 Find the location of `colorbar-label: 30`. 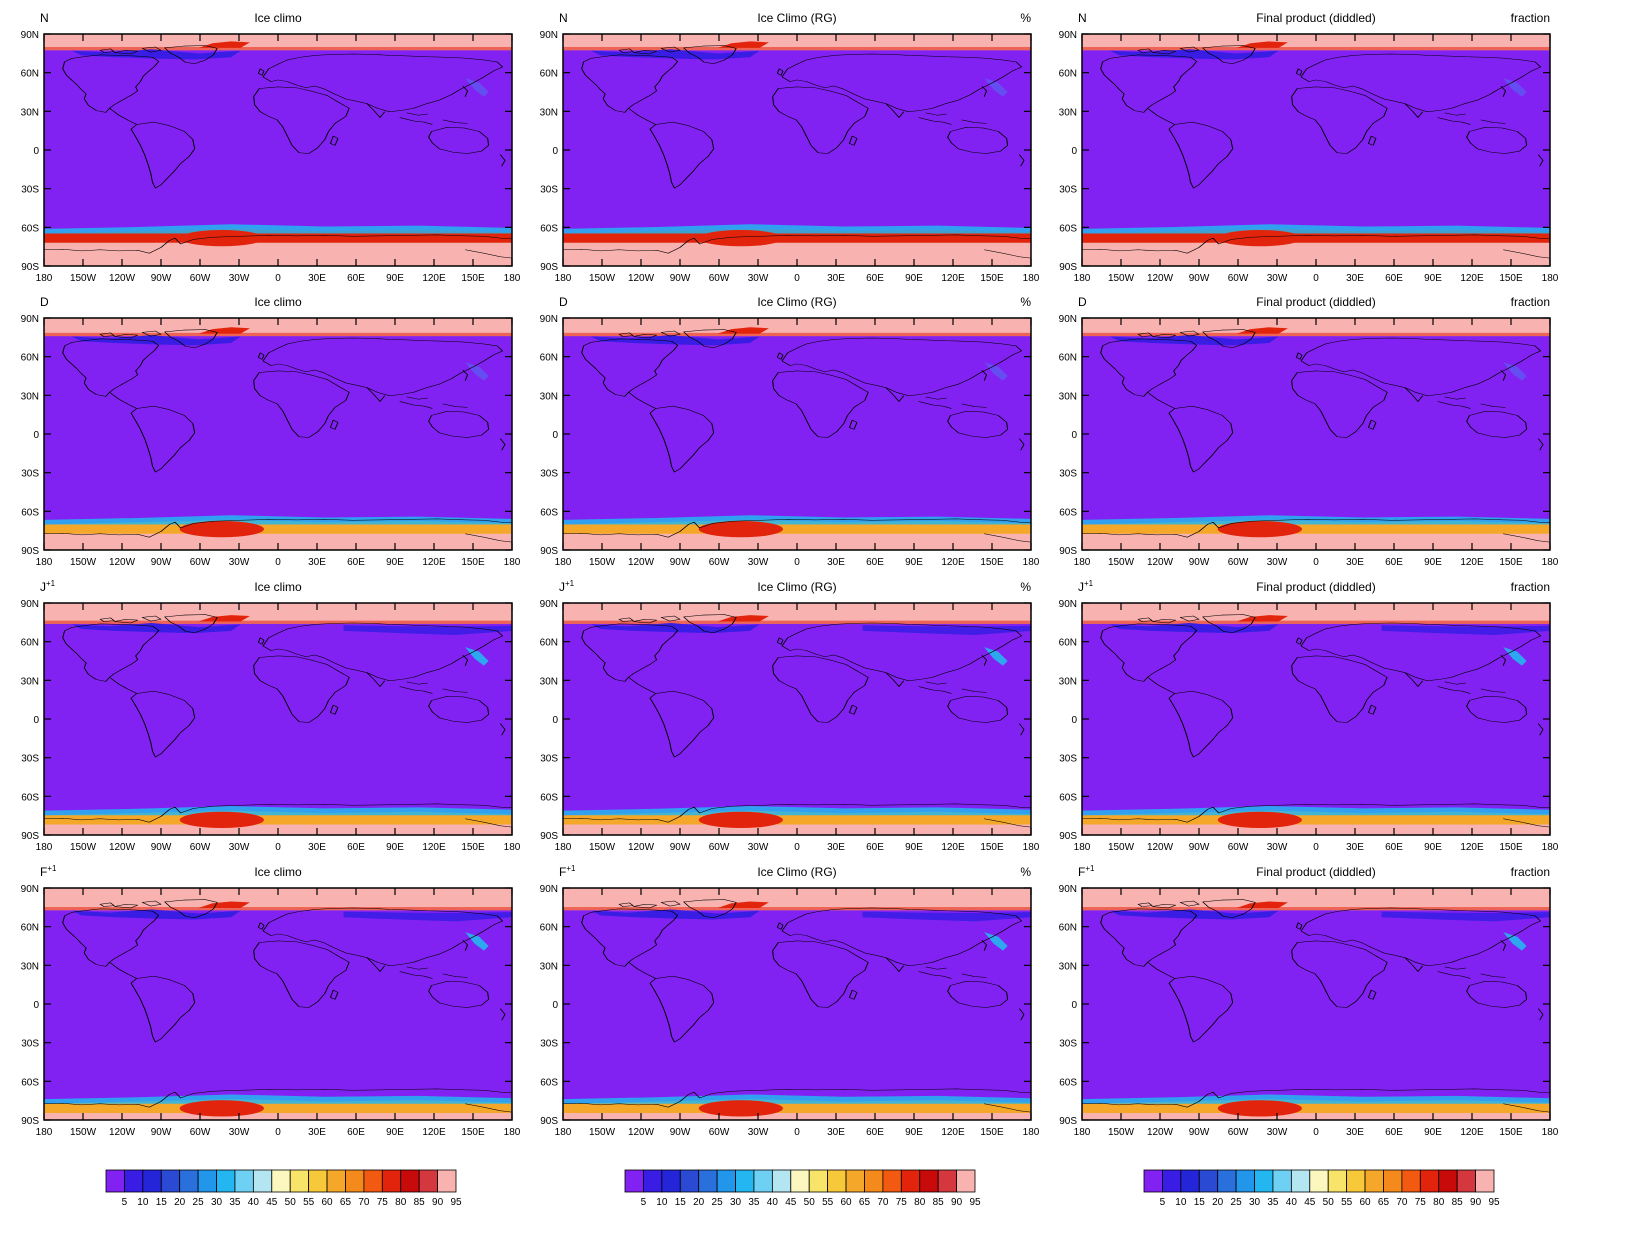

colorbar-label: 30 is located at coordinates (1255, 1202).